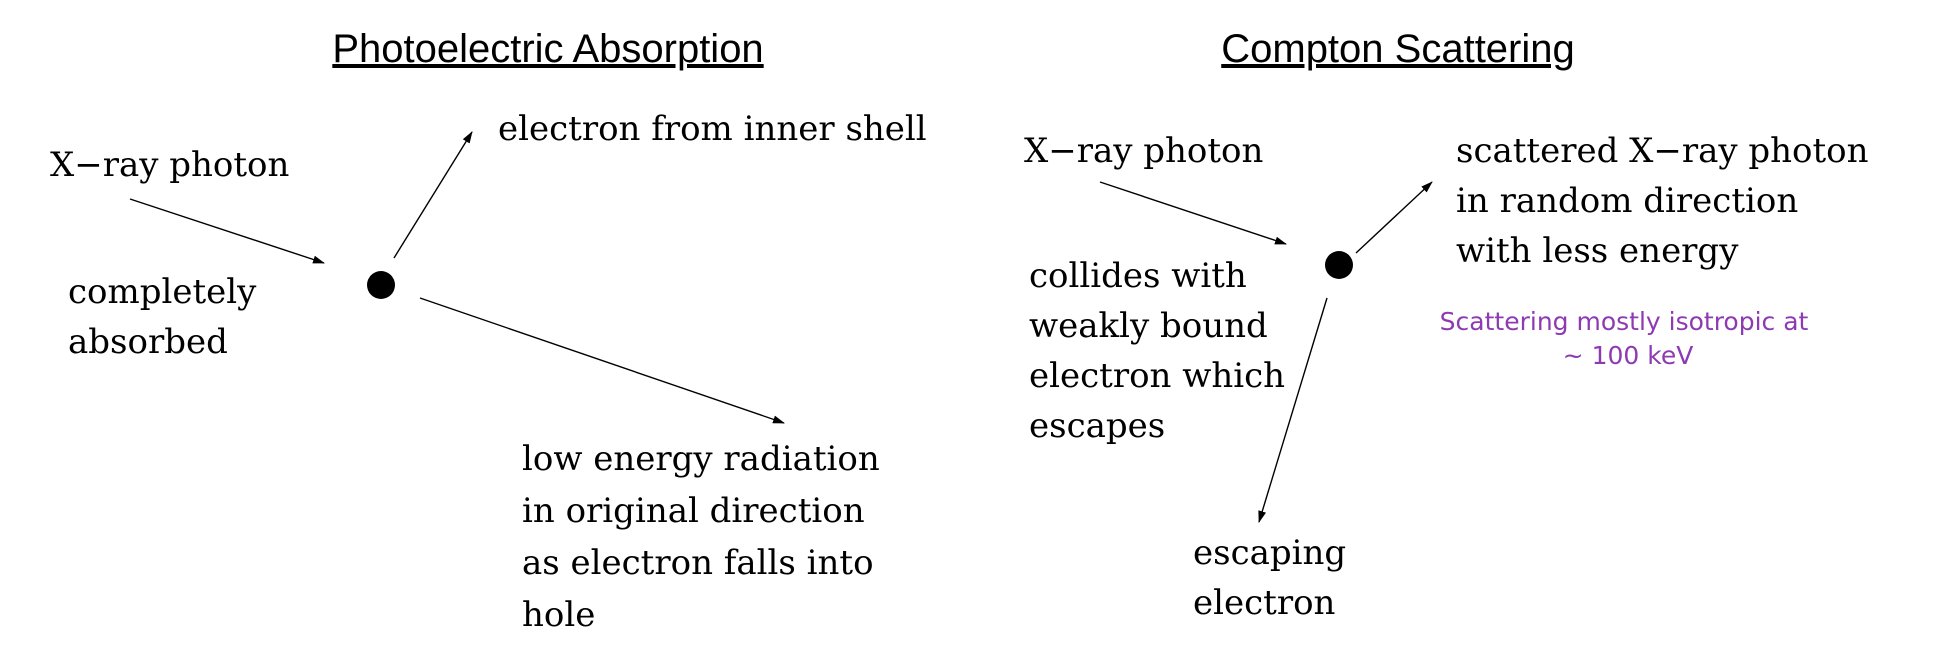 The image size is (1956, 666). What do you see at coordinates (547, 49) in the screenshot?
I see `photoelectric-title: Photoelectric Absorption` at bounding box center [547, 49].